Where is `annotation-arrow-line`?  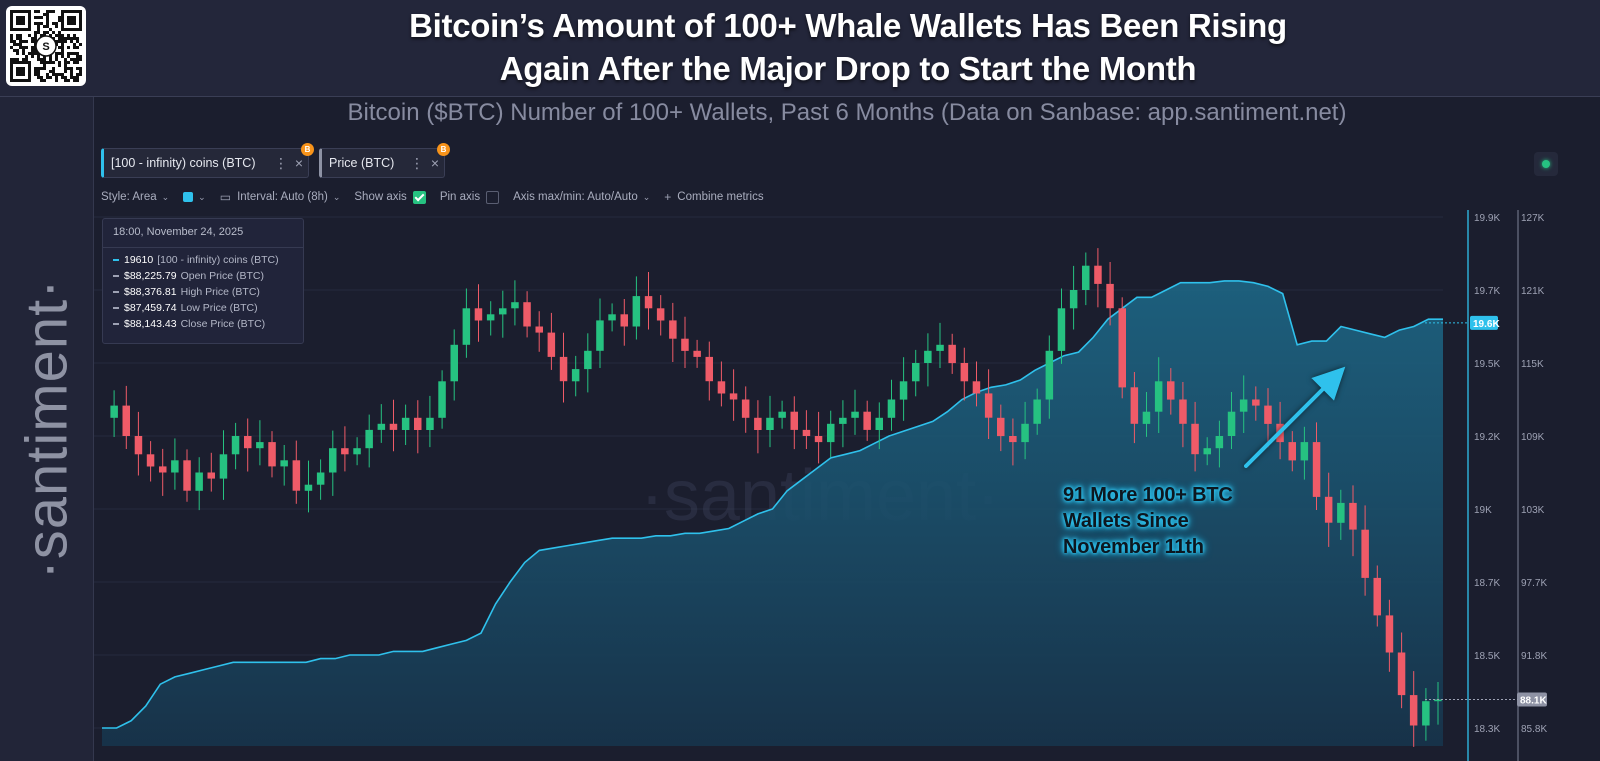 annotation-arrow-line is located at coordinates (1295, 417).